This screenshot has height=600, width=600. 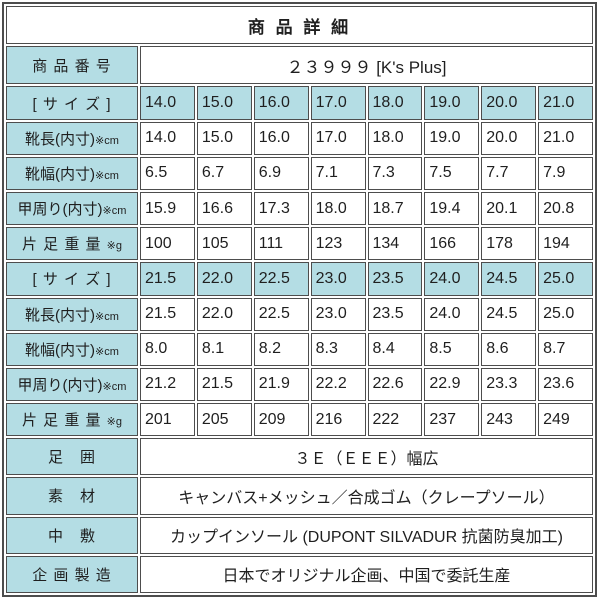 What do you see at coordinates (338, 244) in the screenshot?
I see `weight-cell: 123` at bounding box center [338, 244].